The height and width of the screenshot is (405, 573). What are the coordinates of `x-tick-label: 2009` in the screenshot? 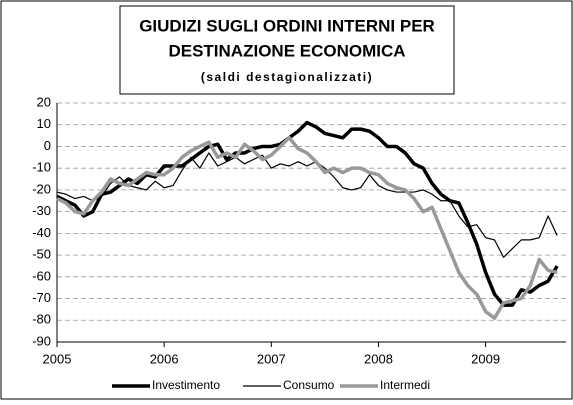 It's located at (485, 358).